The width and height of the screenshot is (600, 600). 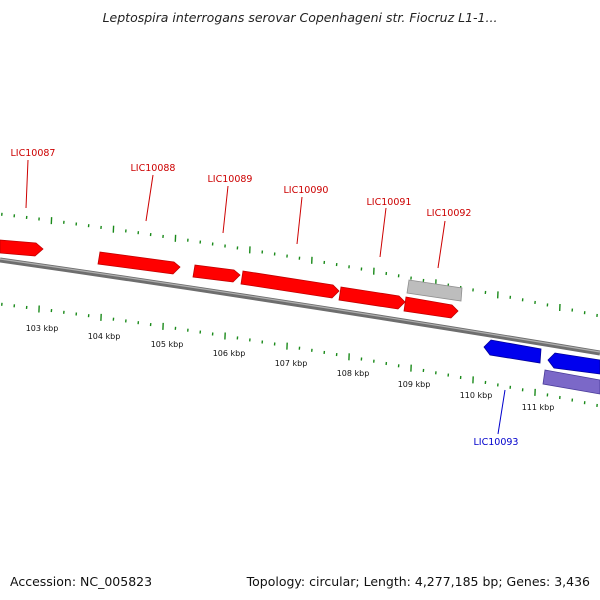 What do you see at coordinates (222, 228) in the screenshot?
I see `gene-lic10089: LIC10089` at bounding box center [222, 228].